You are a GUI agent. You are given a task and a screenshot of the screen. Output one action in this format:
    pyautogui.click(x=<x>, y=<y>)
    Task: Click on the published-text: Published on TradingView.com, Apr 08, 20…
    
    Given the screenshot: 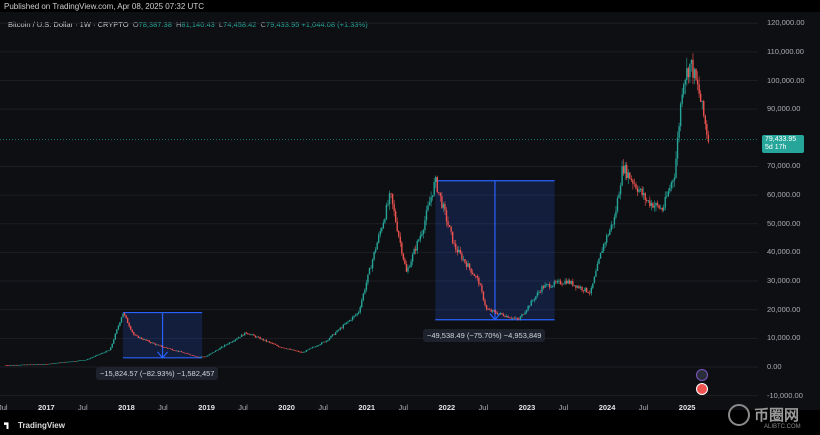 What is the action you would take?
    pyautogui.click(x=104, y=6)
    